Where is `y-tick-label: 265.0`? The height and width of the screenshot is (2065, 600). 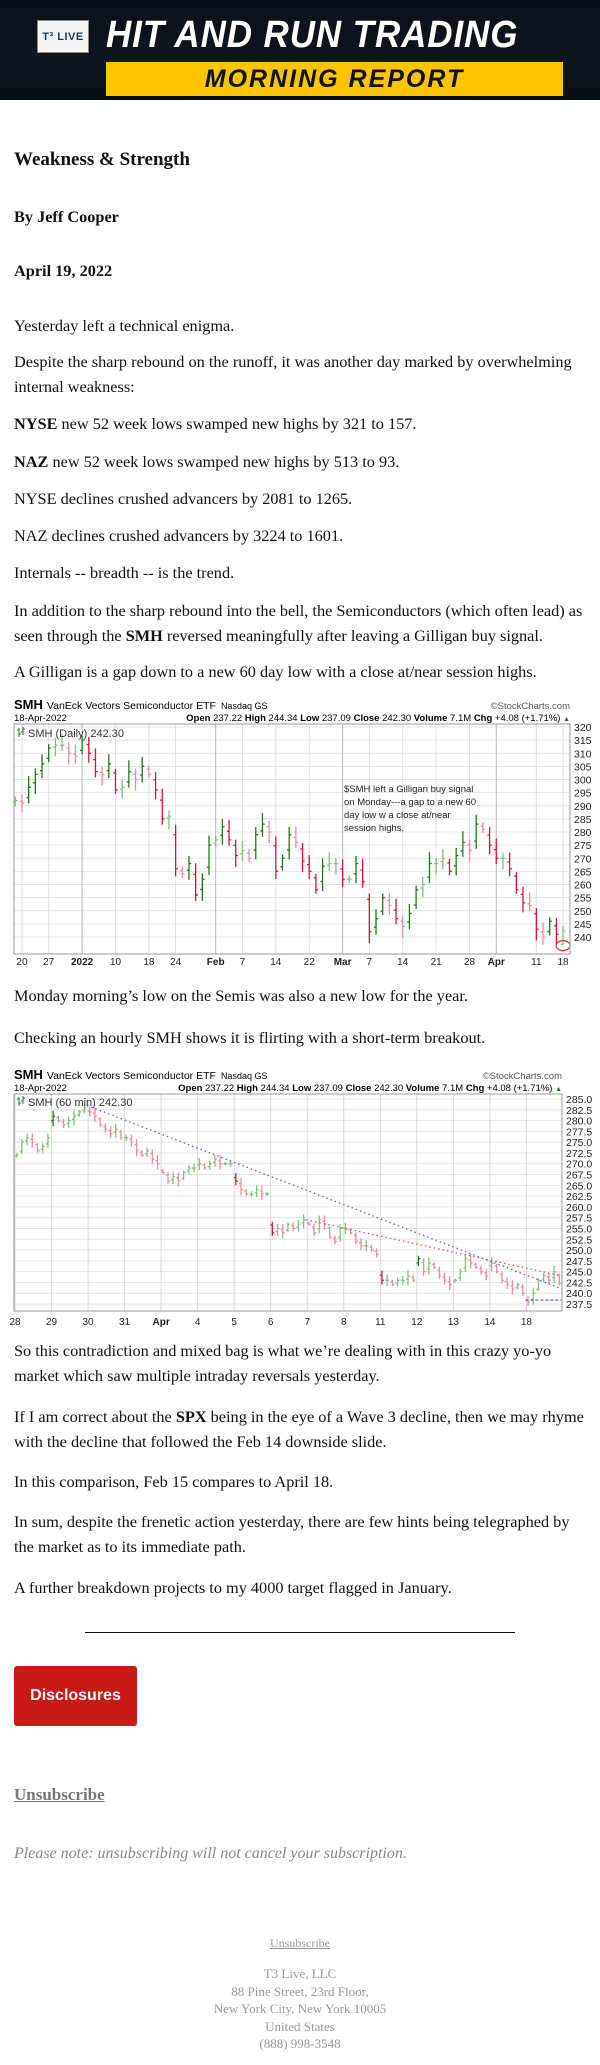
y-tick-label: 265.0 is located at coordinates (579, 1186).